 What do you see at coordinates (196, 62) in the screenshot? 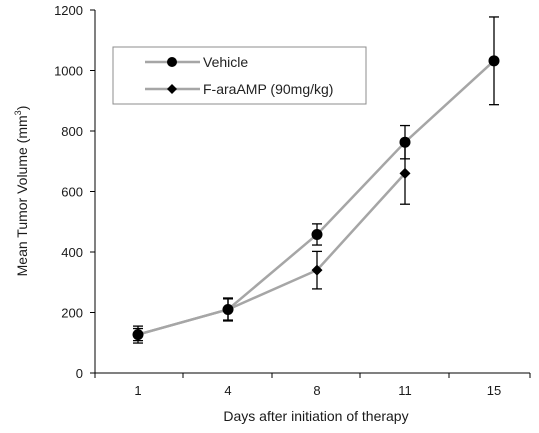
I see `legend-item-vehicle: Vehicle` at bounding box center [196, 62].